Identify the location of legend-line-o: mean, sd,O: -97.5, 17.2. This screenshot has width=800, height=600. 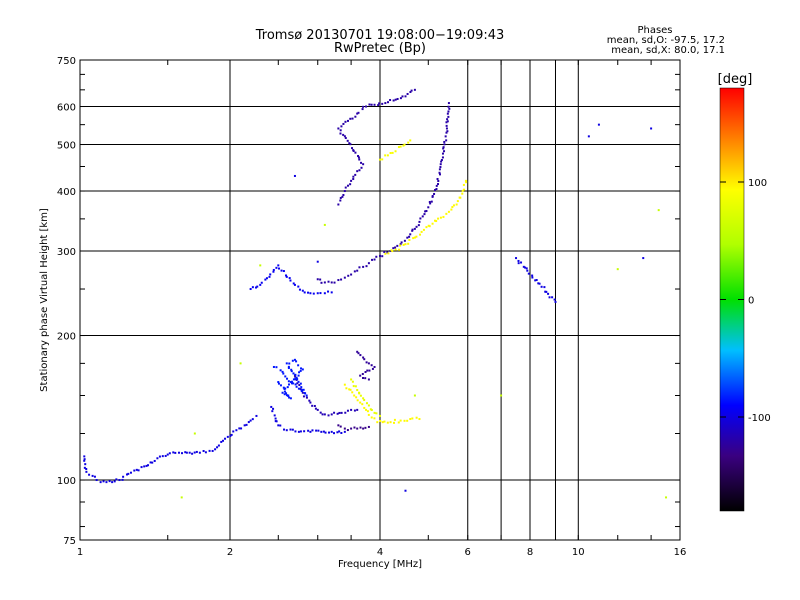
(666, 40).